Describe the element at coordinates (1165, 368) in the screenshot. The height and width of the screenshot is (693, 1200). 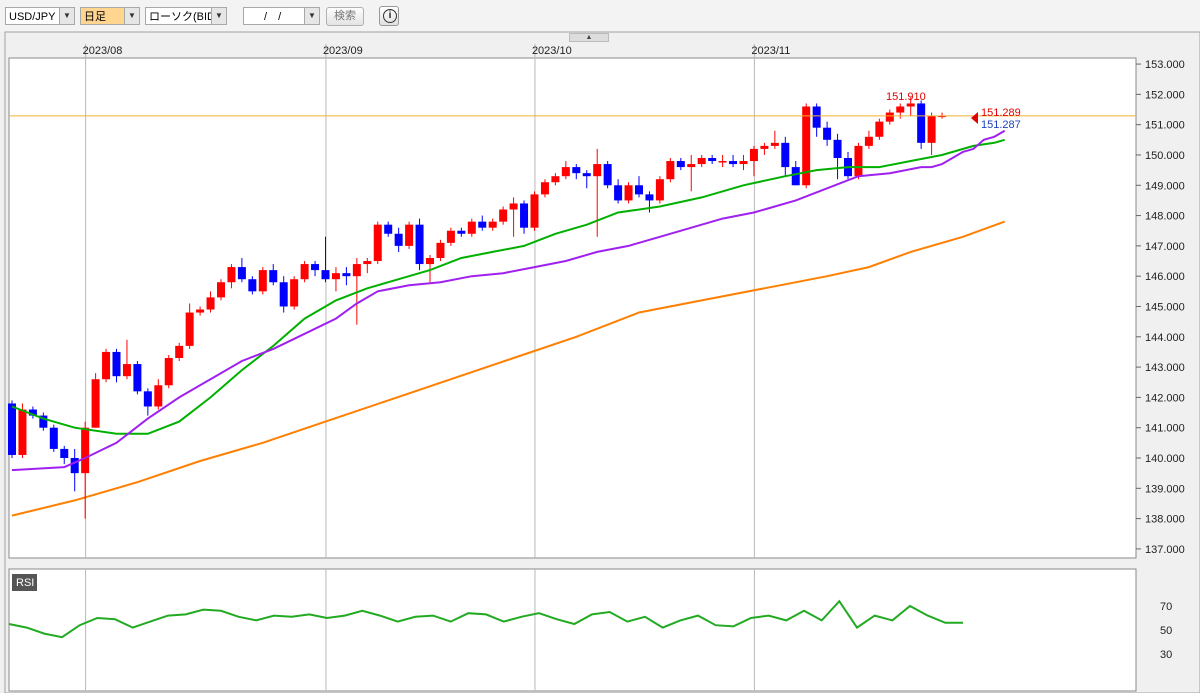
I see `y-tick-label: 143.000` at that location.